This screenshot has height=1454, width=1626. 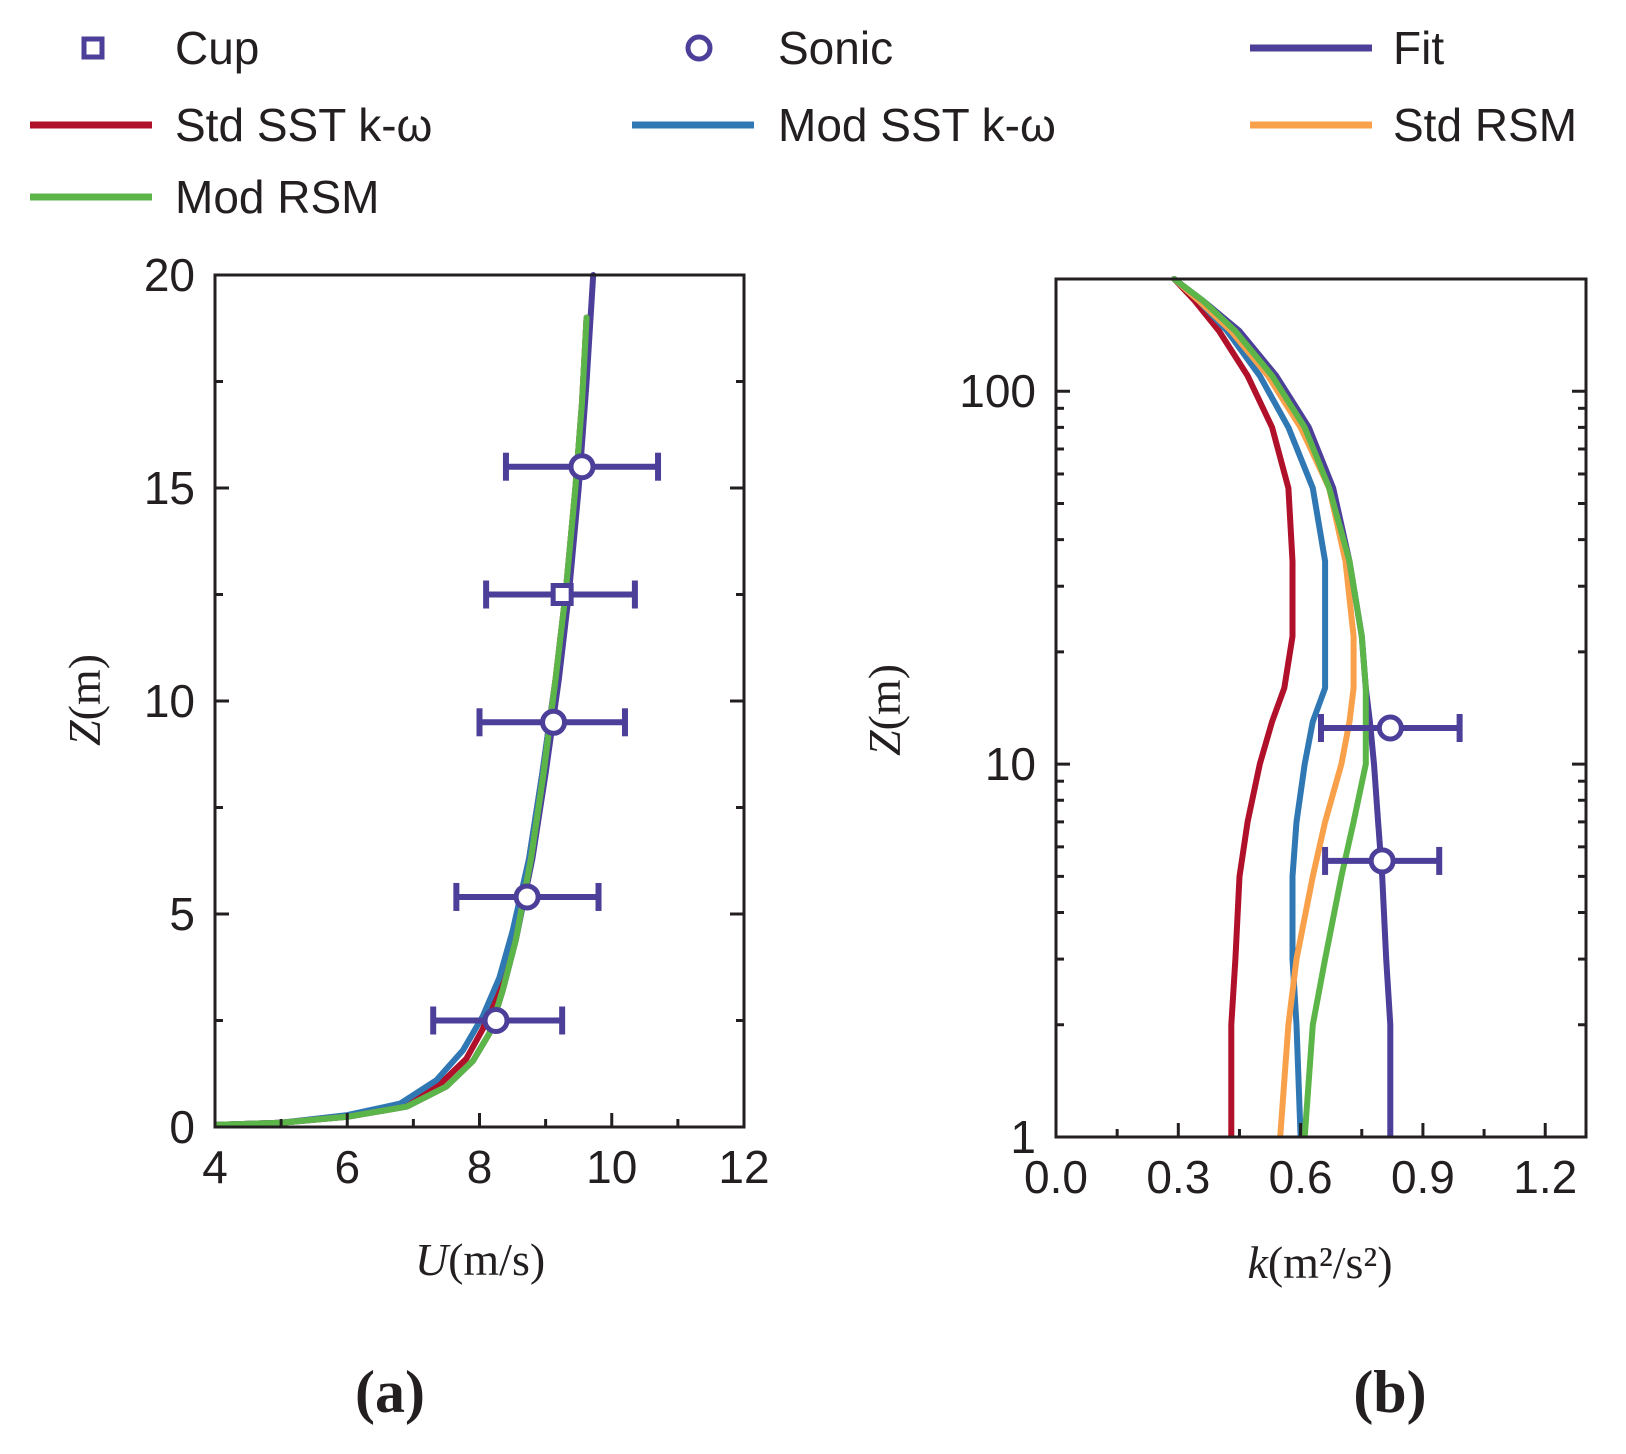 I want to click on legend-label-cup: Cup, so click(x=217, y=48).